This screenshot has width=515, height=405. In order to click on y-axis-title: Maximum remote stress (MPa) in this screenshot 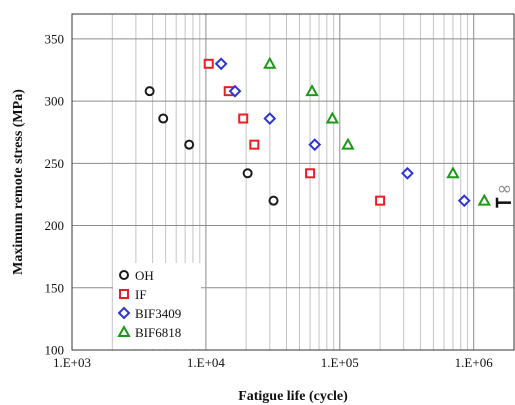, I will do `click(18, 182)`.